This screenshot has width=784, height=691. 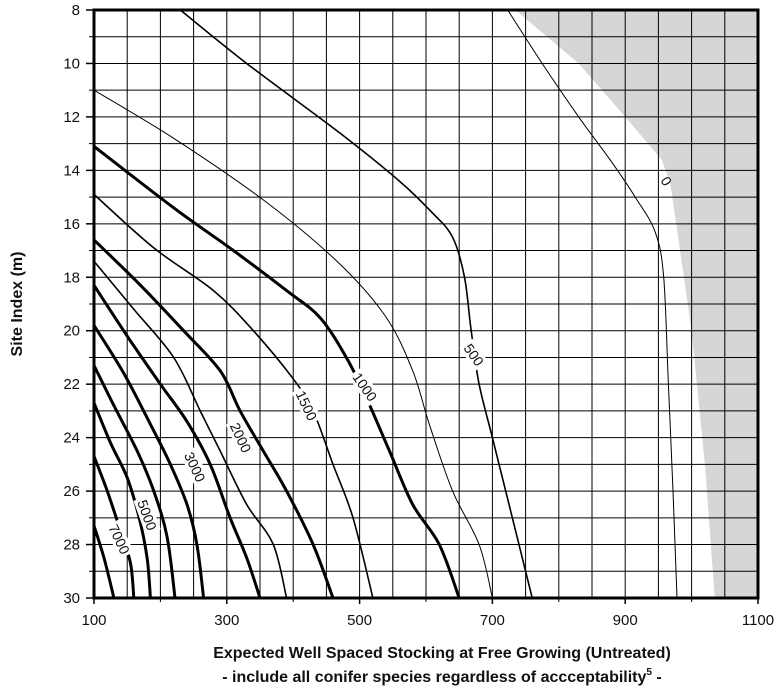 I want to click on contour-label-text: 7000, so click(x=119, y=539).